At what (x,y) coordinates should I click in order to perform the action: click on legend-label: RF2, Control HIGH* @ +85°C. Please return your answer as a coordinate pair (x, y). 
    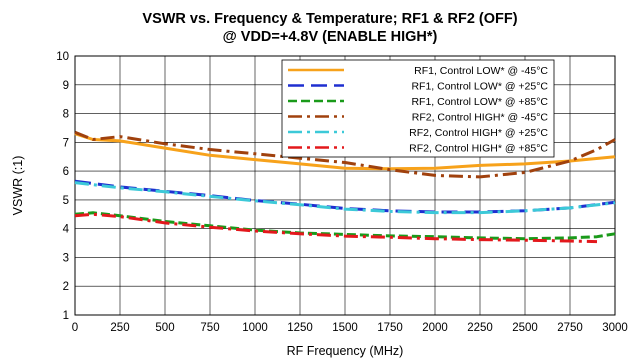
    Looking at the image, I should click on (478, 149).